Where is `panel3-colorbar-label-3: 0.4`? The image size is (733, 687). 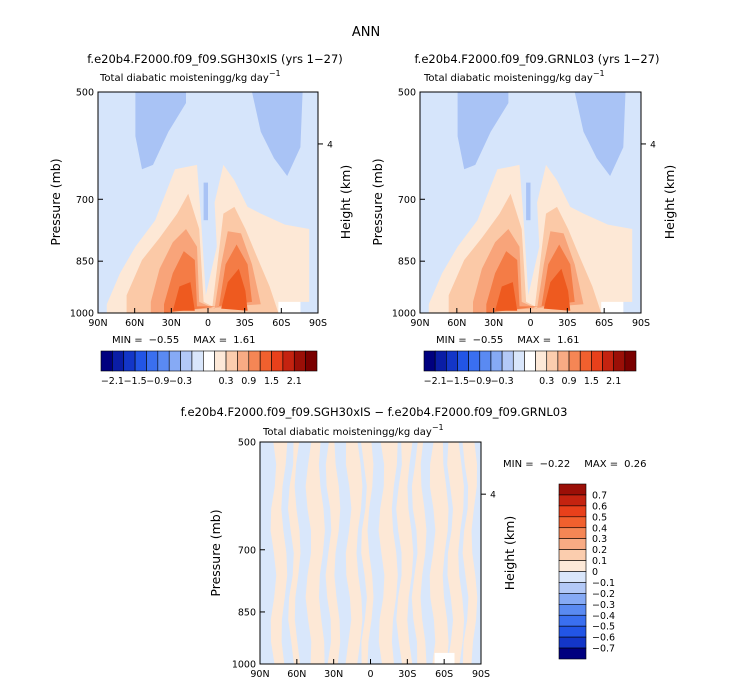 panel3-colorbar-label-3: 0.4 is located at coordinates (599, 528).